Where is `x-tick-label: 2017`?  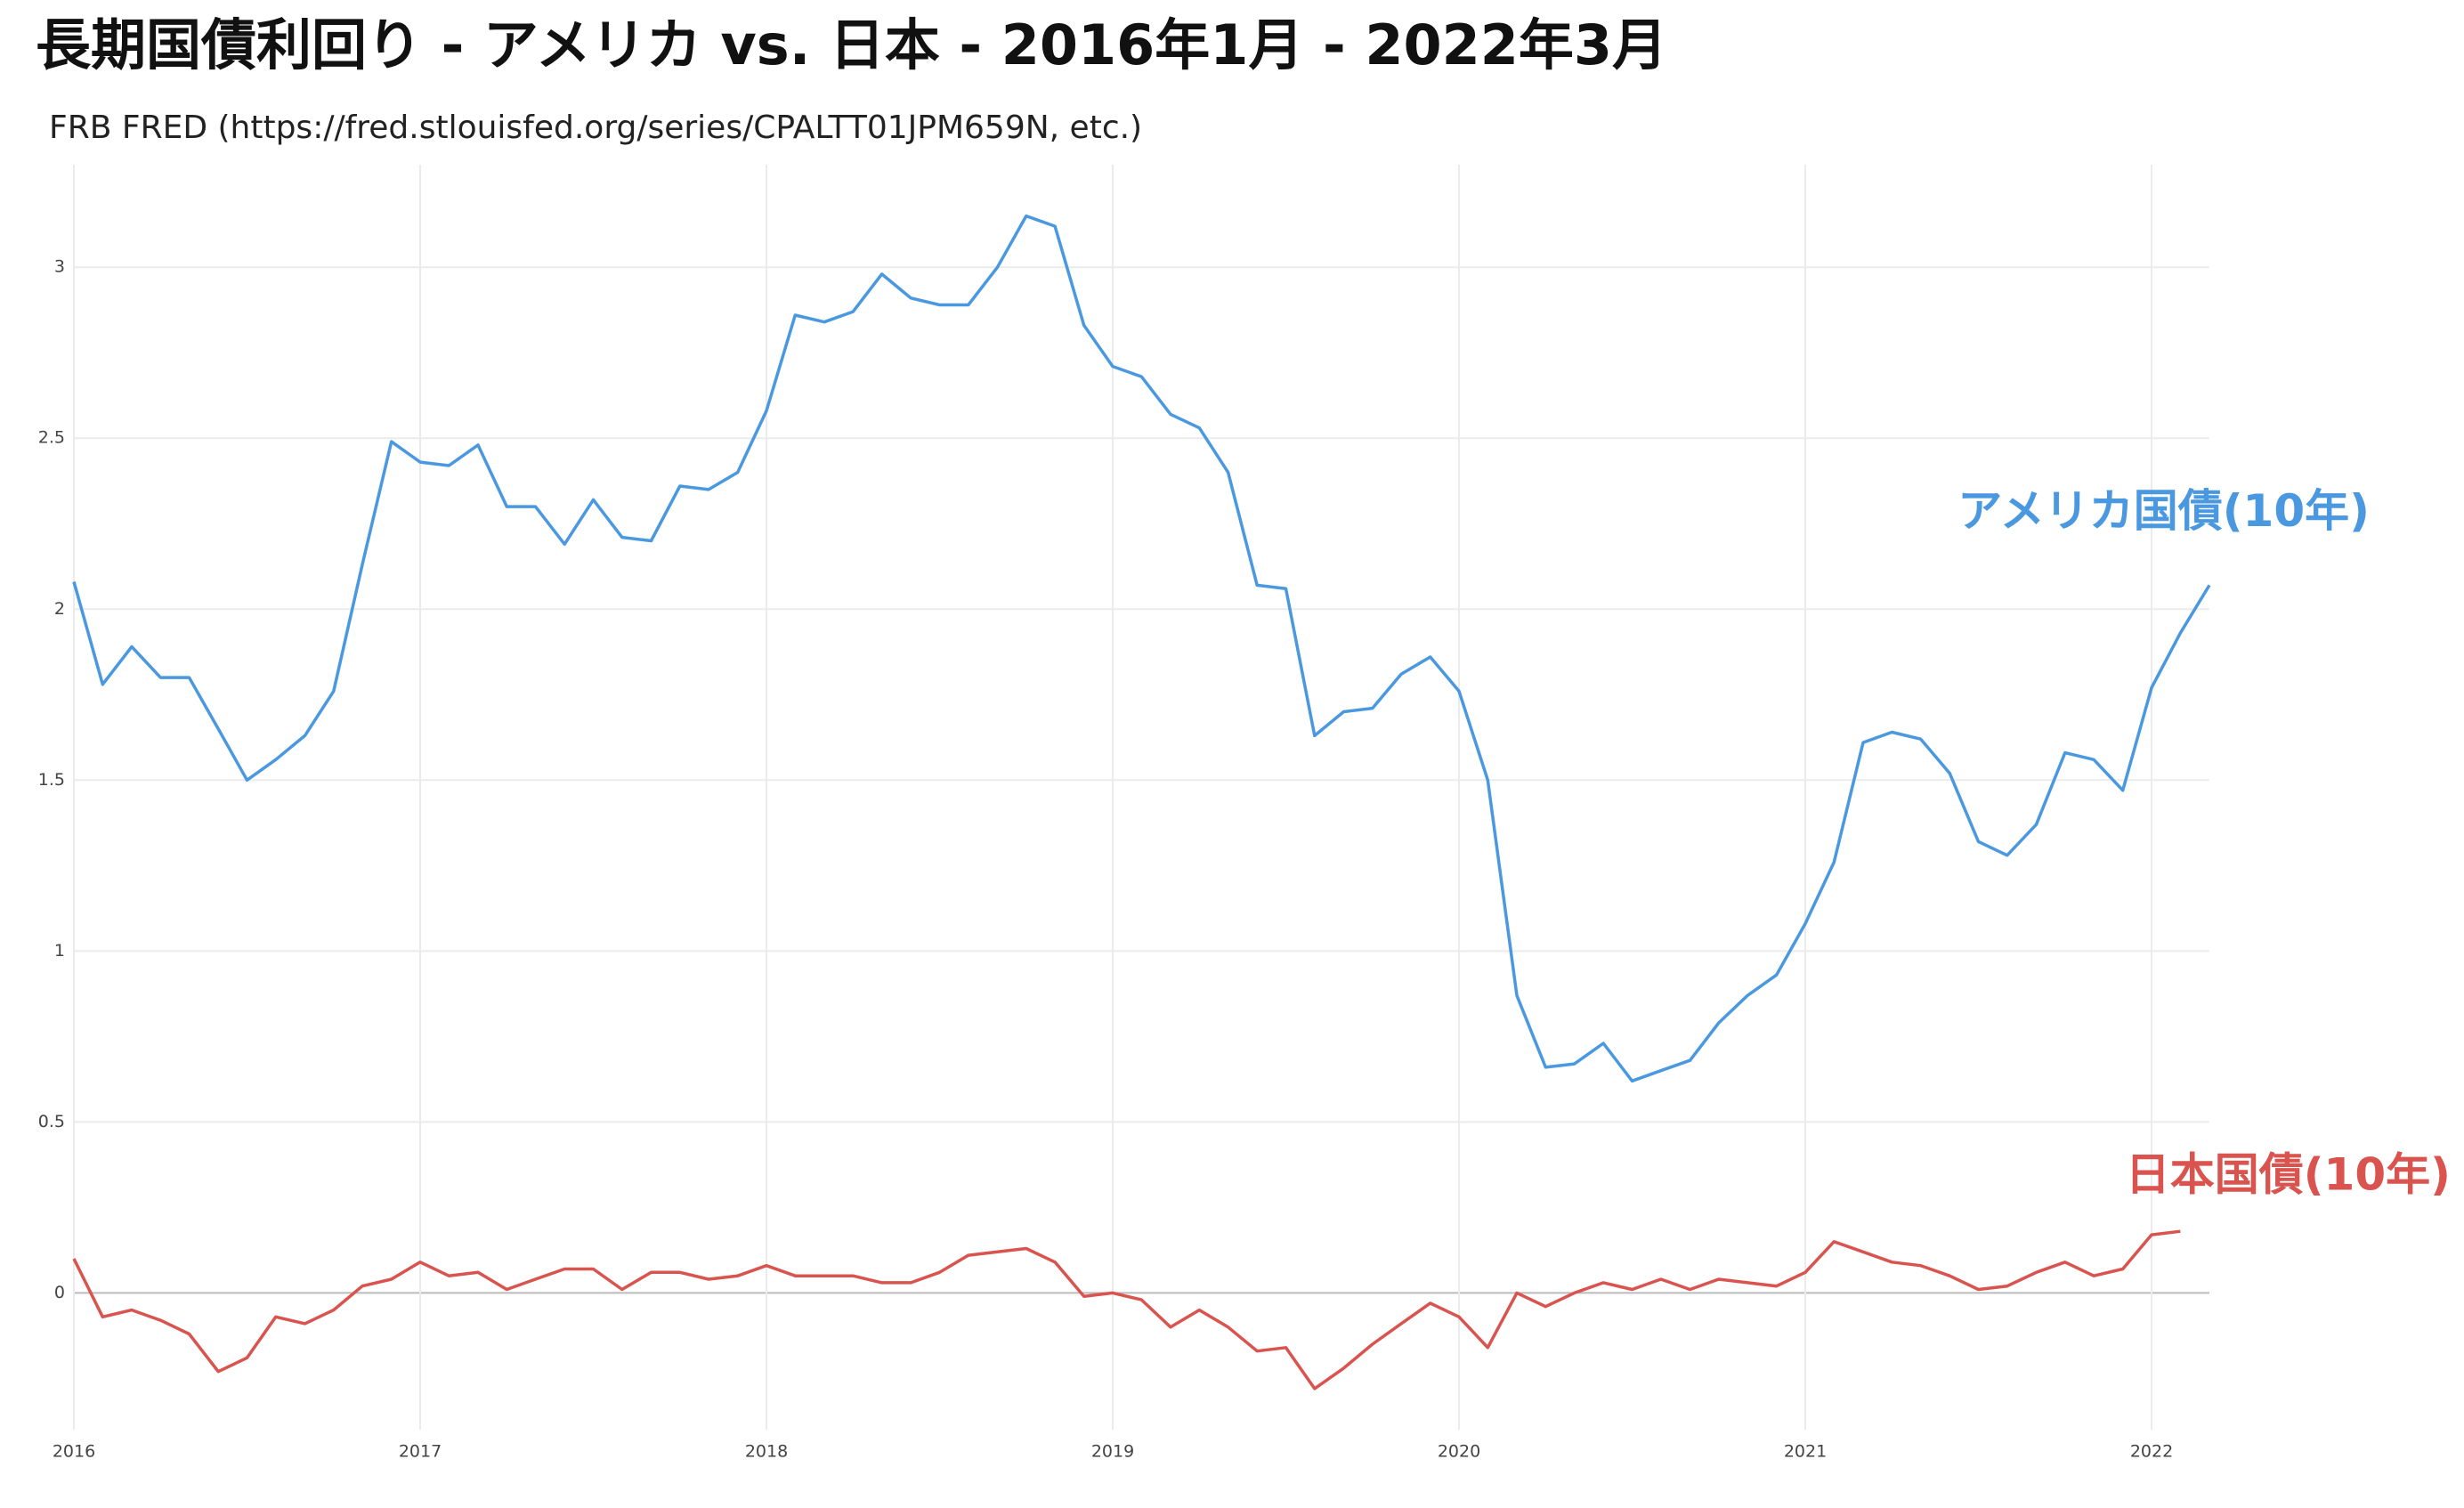 x-tick-label: 2017 is located at coordinates (420, 1452).